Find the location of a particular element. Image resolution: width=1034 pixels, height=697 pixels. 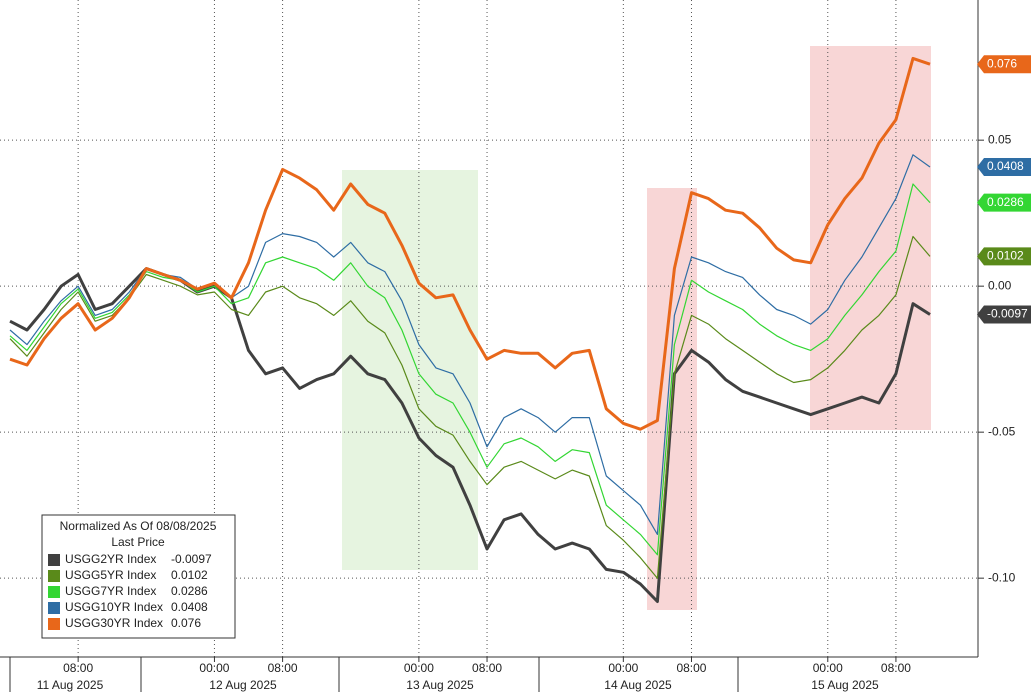

day-label: 13 Aug 2025 is located at coordinates (440, 685).